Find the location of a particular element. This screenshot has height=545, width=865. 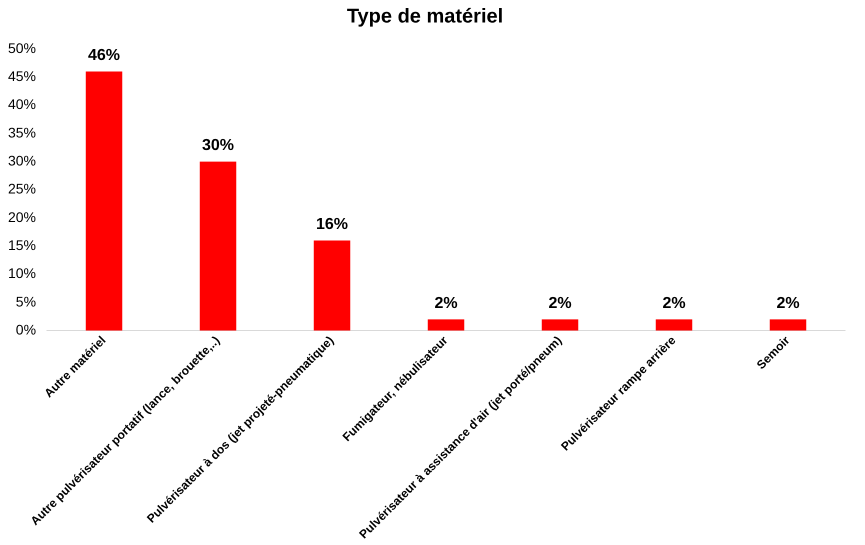

data-label: 30% is located at coordinates (218, 145).